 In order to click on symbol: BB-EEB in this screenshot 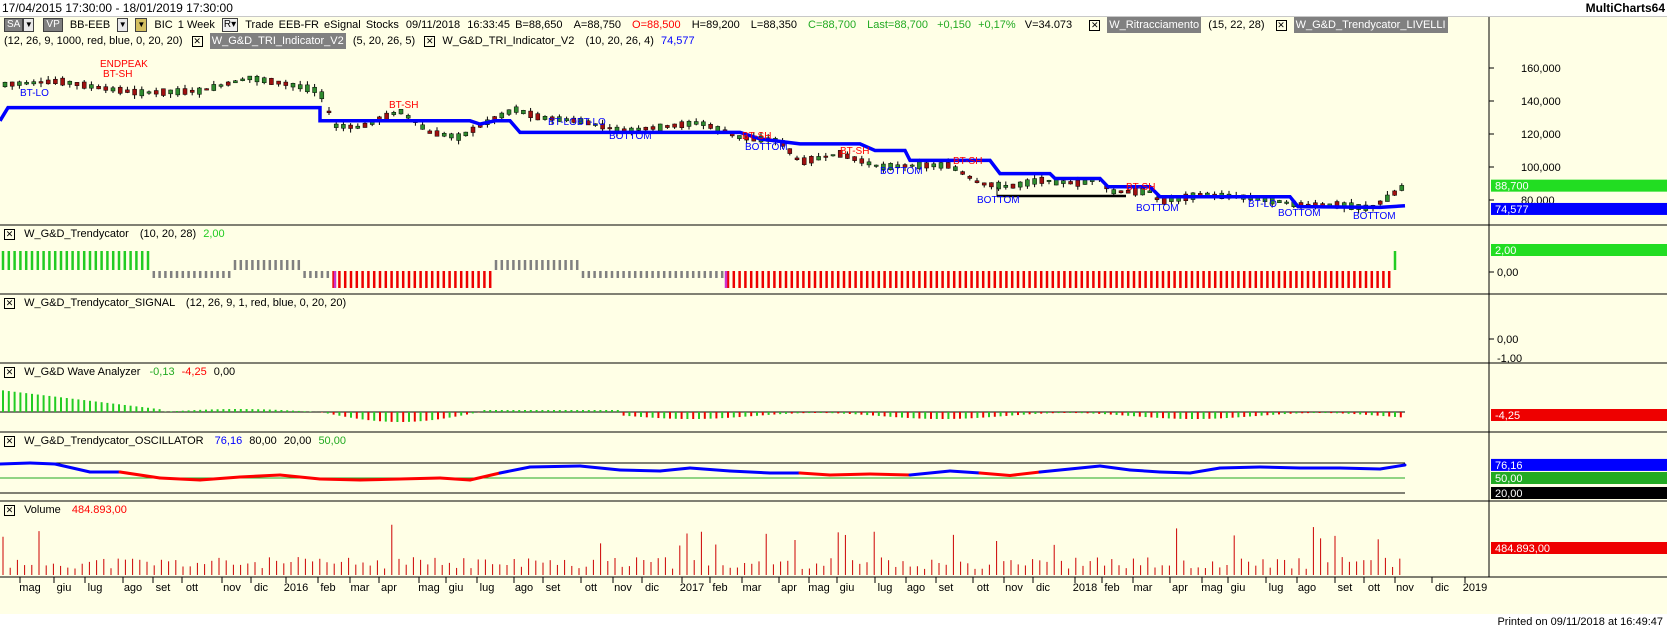, I will do `click(90, 25)`.